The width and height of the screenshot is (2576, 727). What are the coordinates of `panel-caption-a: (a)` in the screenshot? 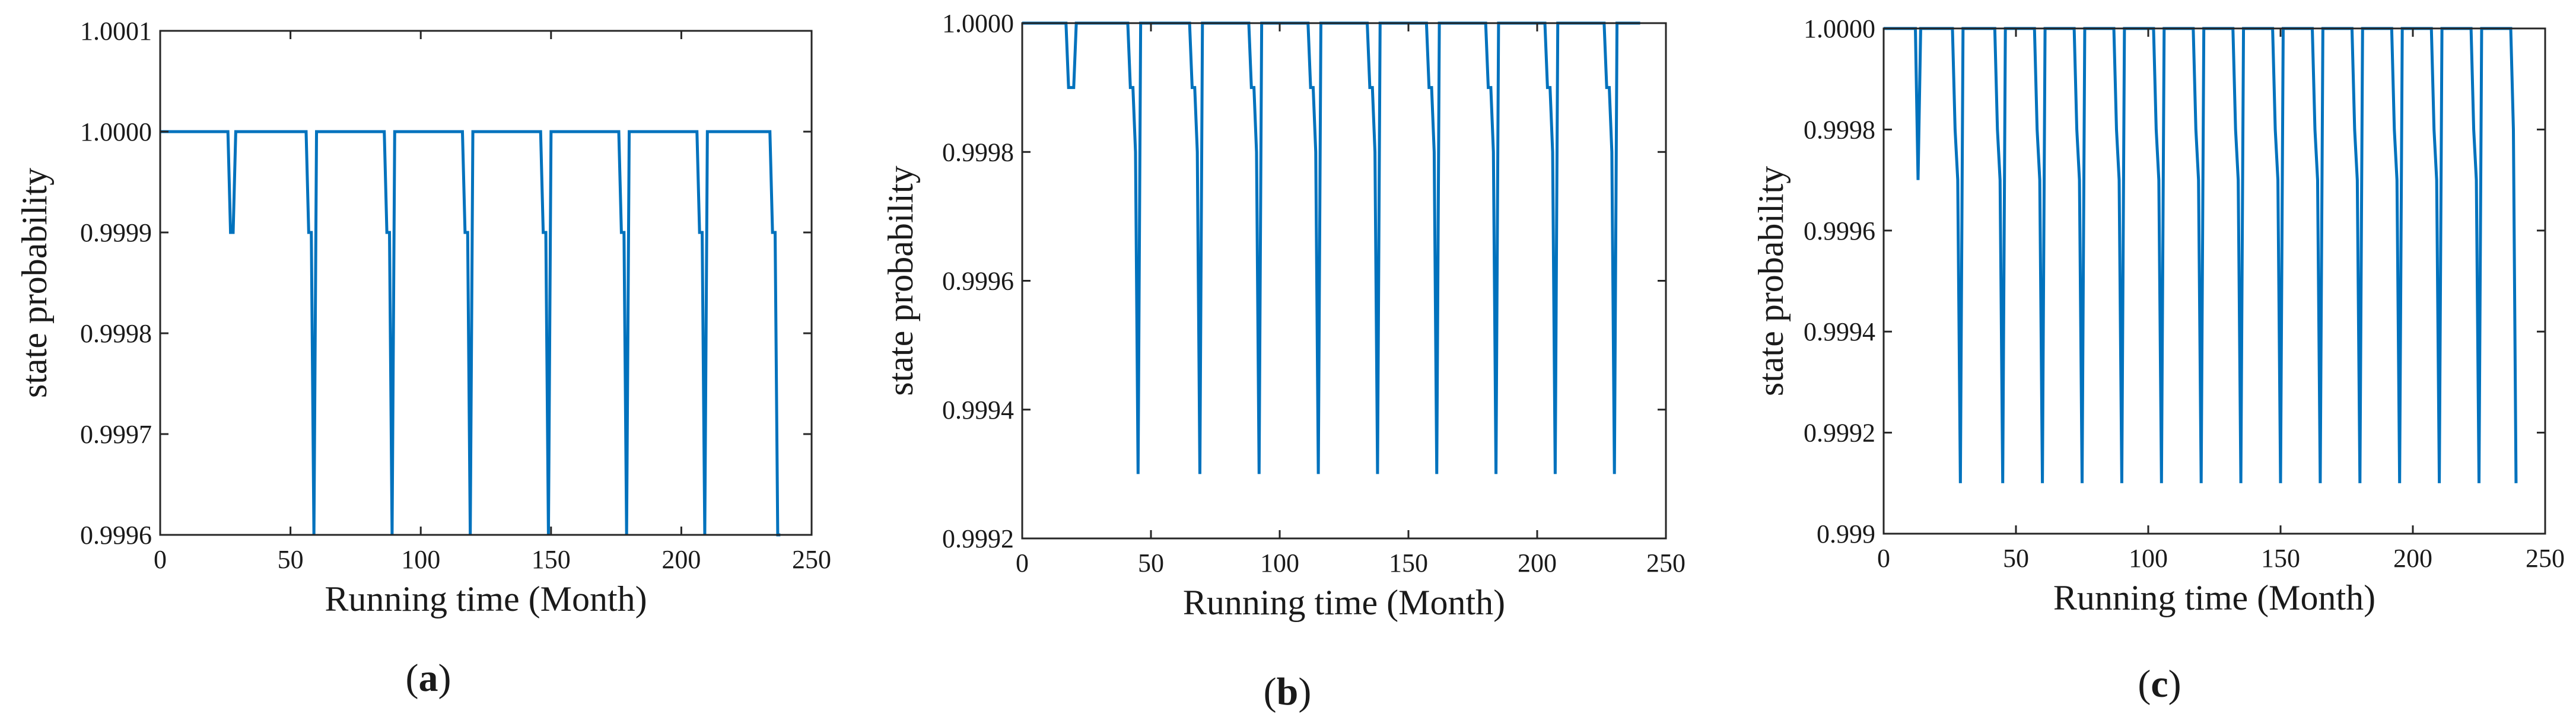 It's located at (428, 678).